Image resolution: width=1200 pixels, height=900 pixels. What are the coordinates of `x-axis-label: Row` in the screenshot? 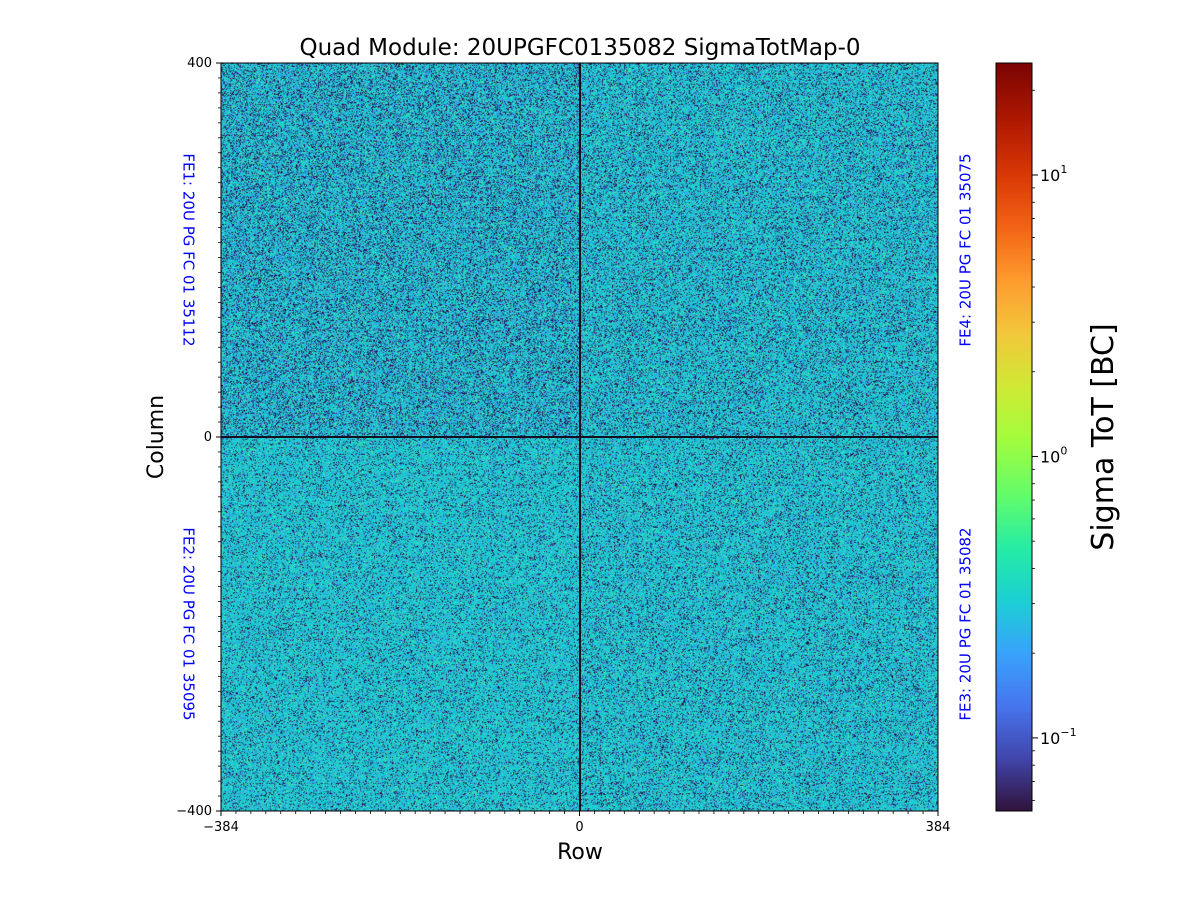 It's located at (580, 852).